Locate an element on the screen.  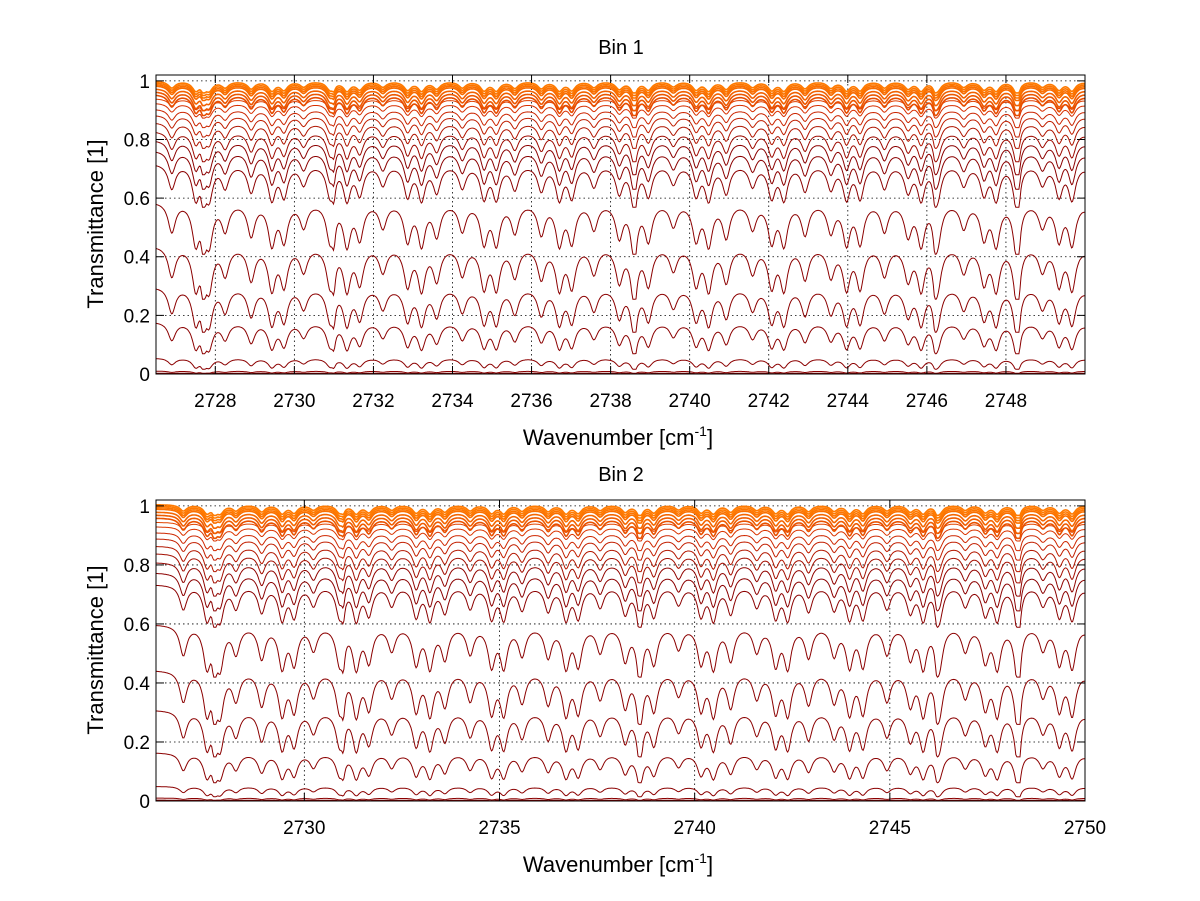
x-tick-label: 2744 is located at coordinates (848, 401).